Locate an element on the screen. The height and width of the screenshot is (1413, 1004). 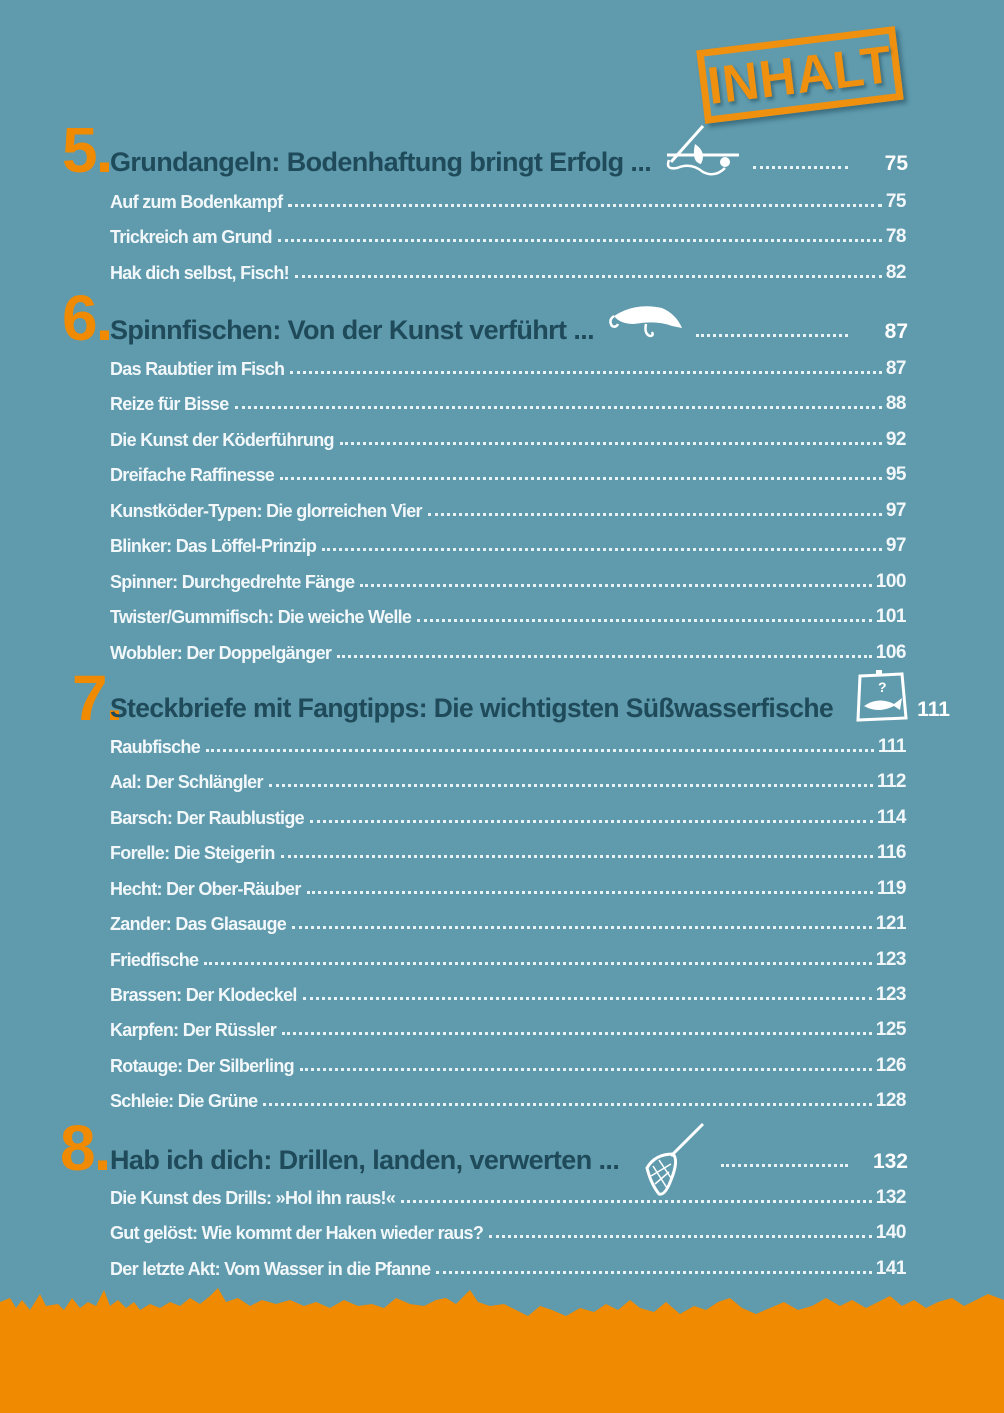
entry-page: 121 is located at coordinates (891, 923).